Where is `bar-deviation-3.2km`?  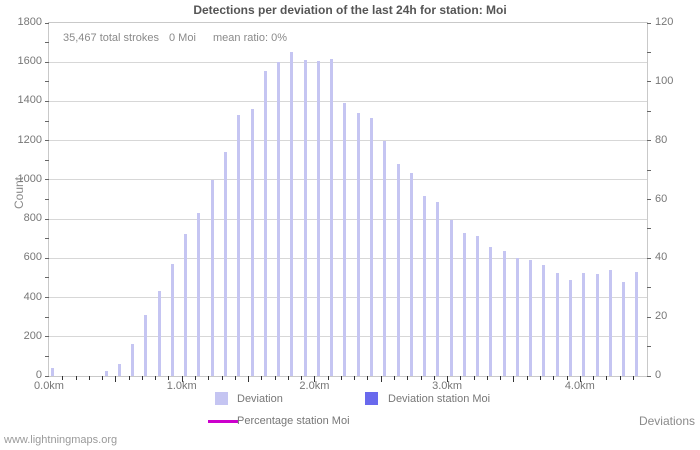
bar-deviation-3.2km is located at coordinates (478, 305).